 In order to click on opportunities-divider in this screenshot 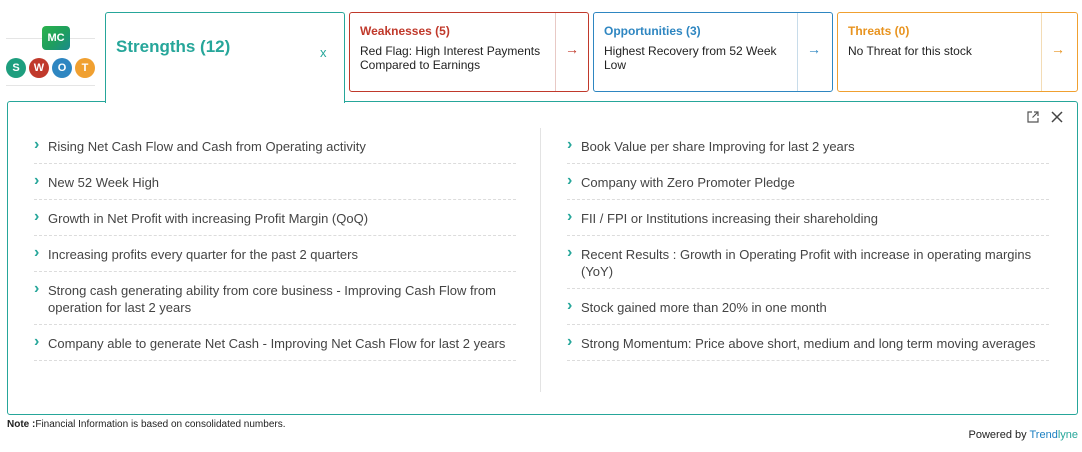, I will do `click(797, 52)`.